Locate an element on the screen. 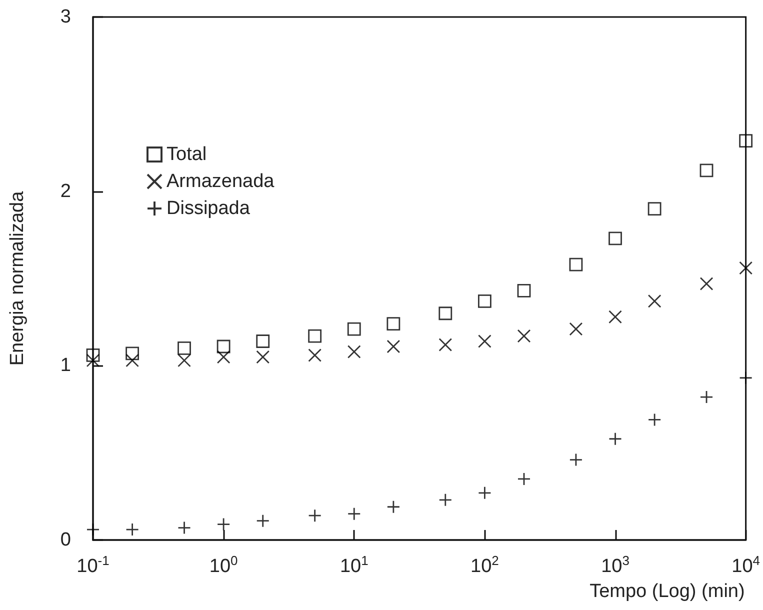 Image resolution: width=763 pixels, height=610 pixels. y-tick-label: 3 is located at coordinates (65, 17).